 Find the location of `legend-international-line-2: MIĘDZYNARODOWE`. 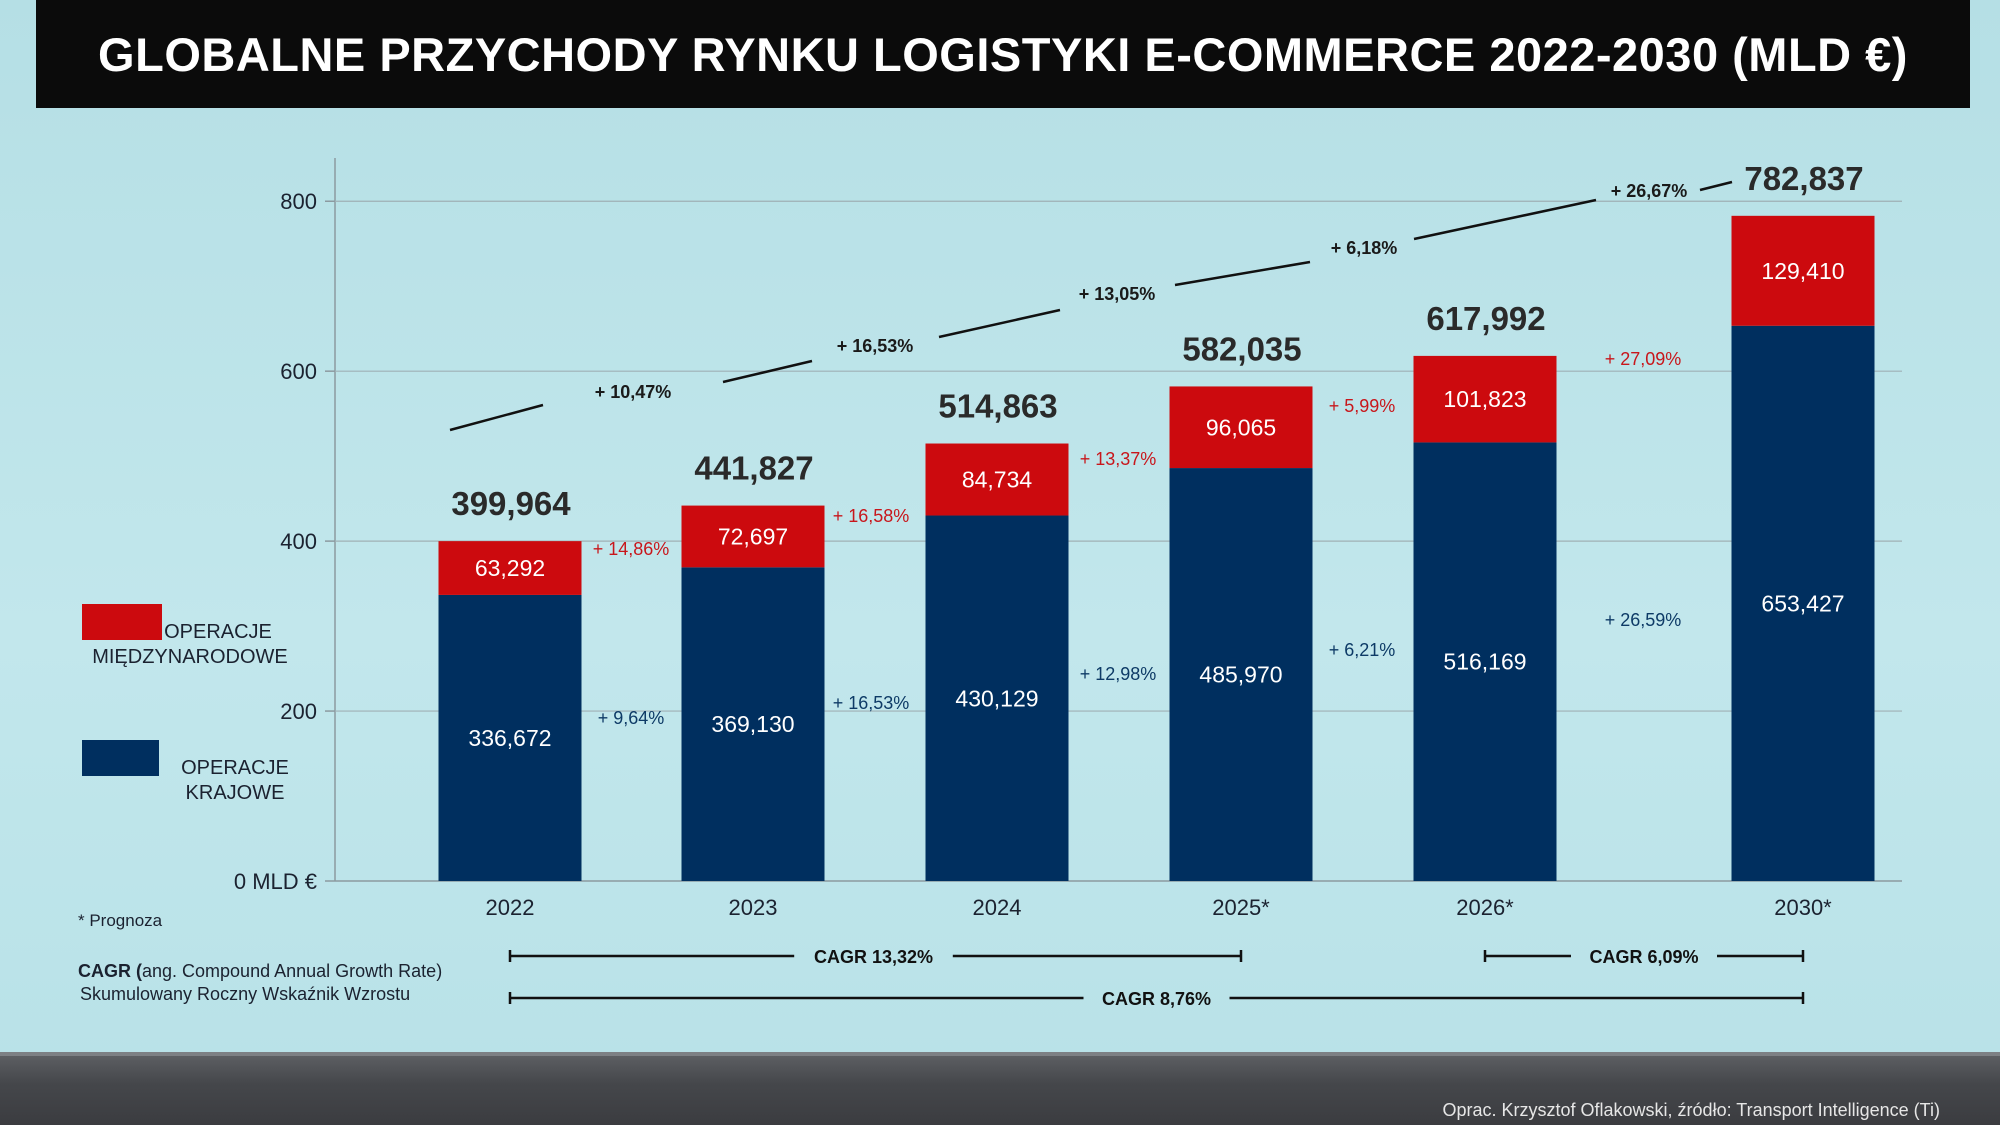

legend-international-line-2: MIĘDZYNARODOWE is located at coordinates (190, 657).